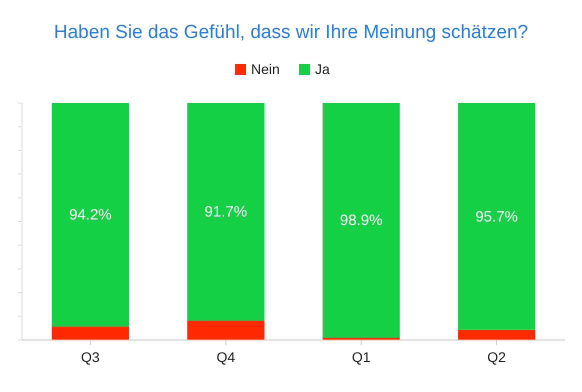 The image size is (582, 392). Describe the element at coordinates (322, 69) in the screenshot. I see `legend-label: Ja` at that location.